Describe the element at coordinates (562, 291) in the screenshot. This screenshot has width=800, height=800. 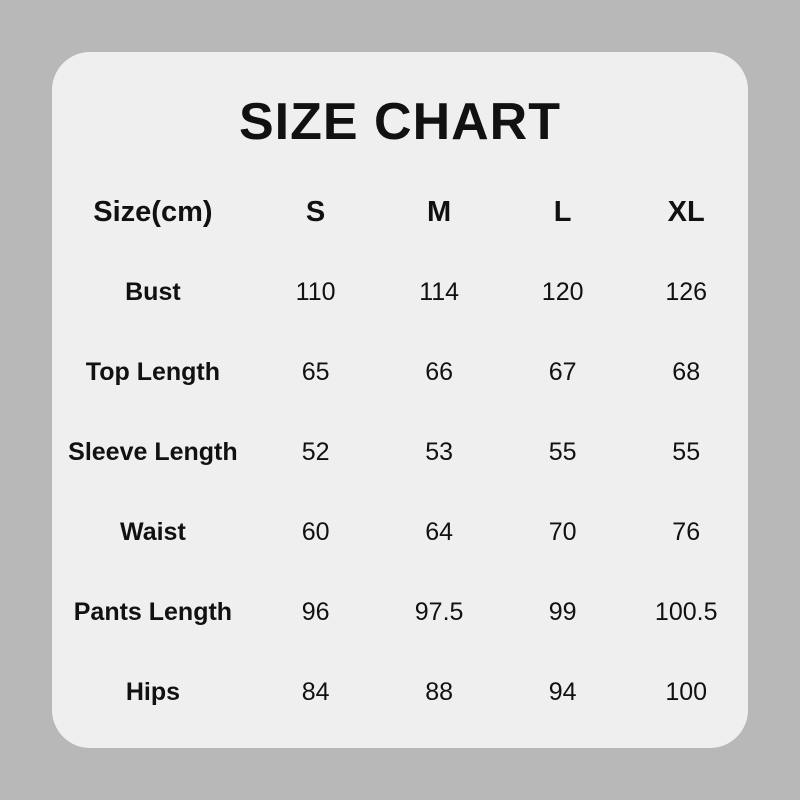
I see `cell-bust-l: 120` at that location.